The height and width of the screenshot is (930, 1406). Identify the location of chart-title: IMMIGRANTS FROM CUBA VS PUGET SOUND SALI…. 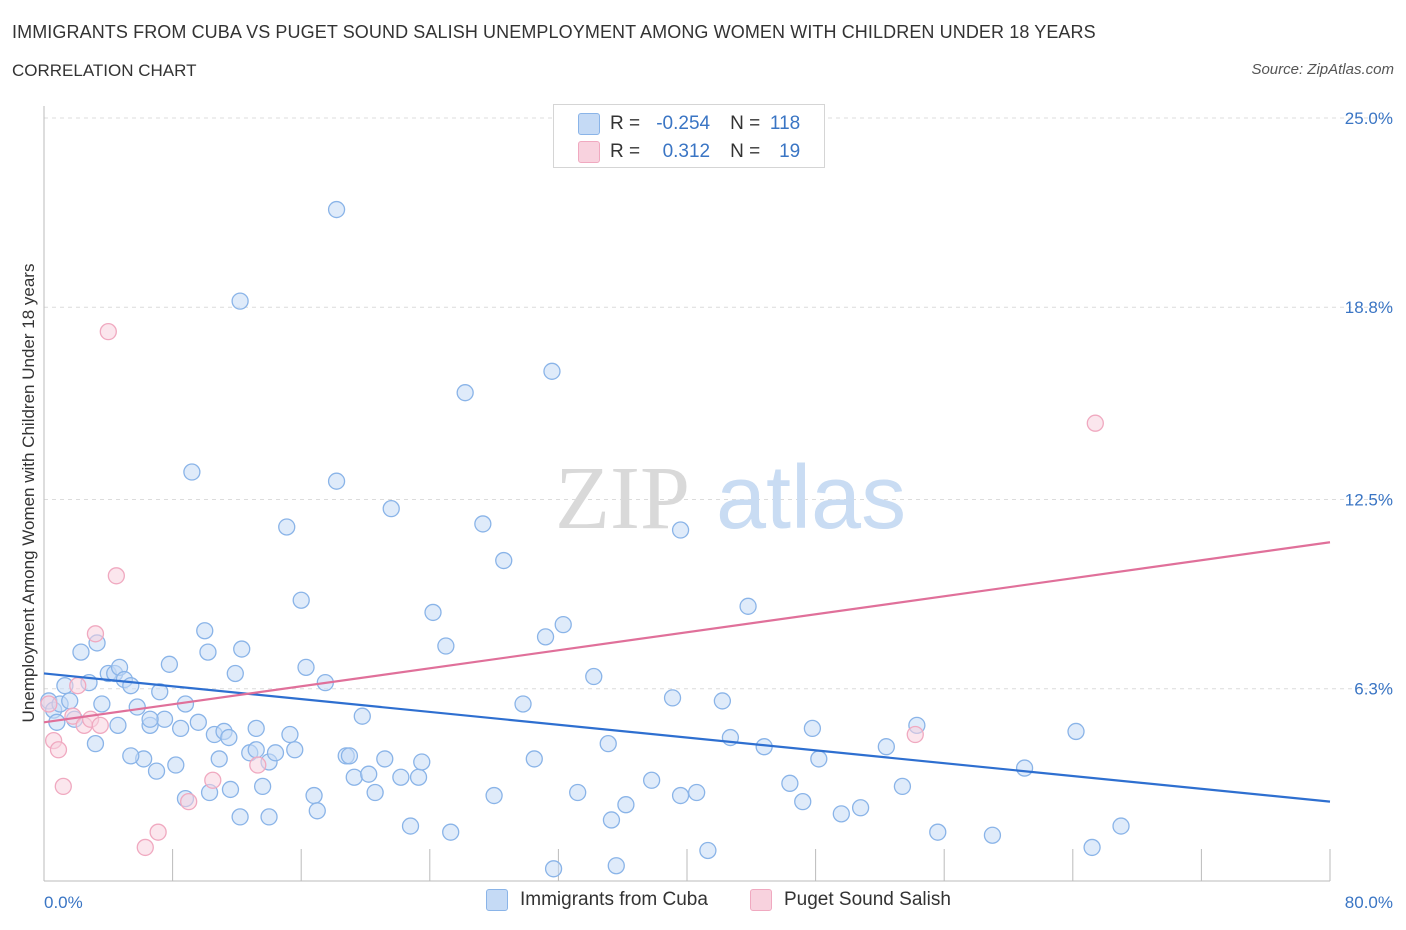
(554, 32).